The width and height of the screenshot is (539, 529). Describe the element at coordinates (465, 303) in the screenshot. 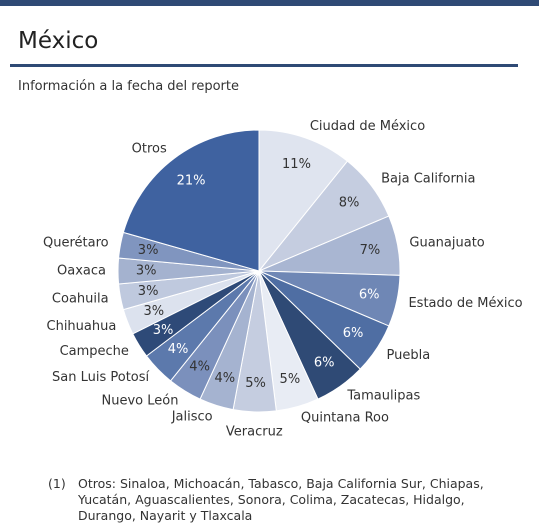

I see `category-label: Estado de México` at that location.